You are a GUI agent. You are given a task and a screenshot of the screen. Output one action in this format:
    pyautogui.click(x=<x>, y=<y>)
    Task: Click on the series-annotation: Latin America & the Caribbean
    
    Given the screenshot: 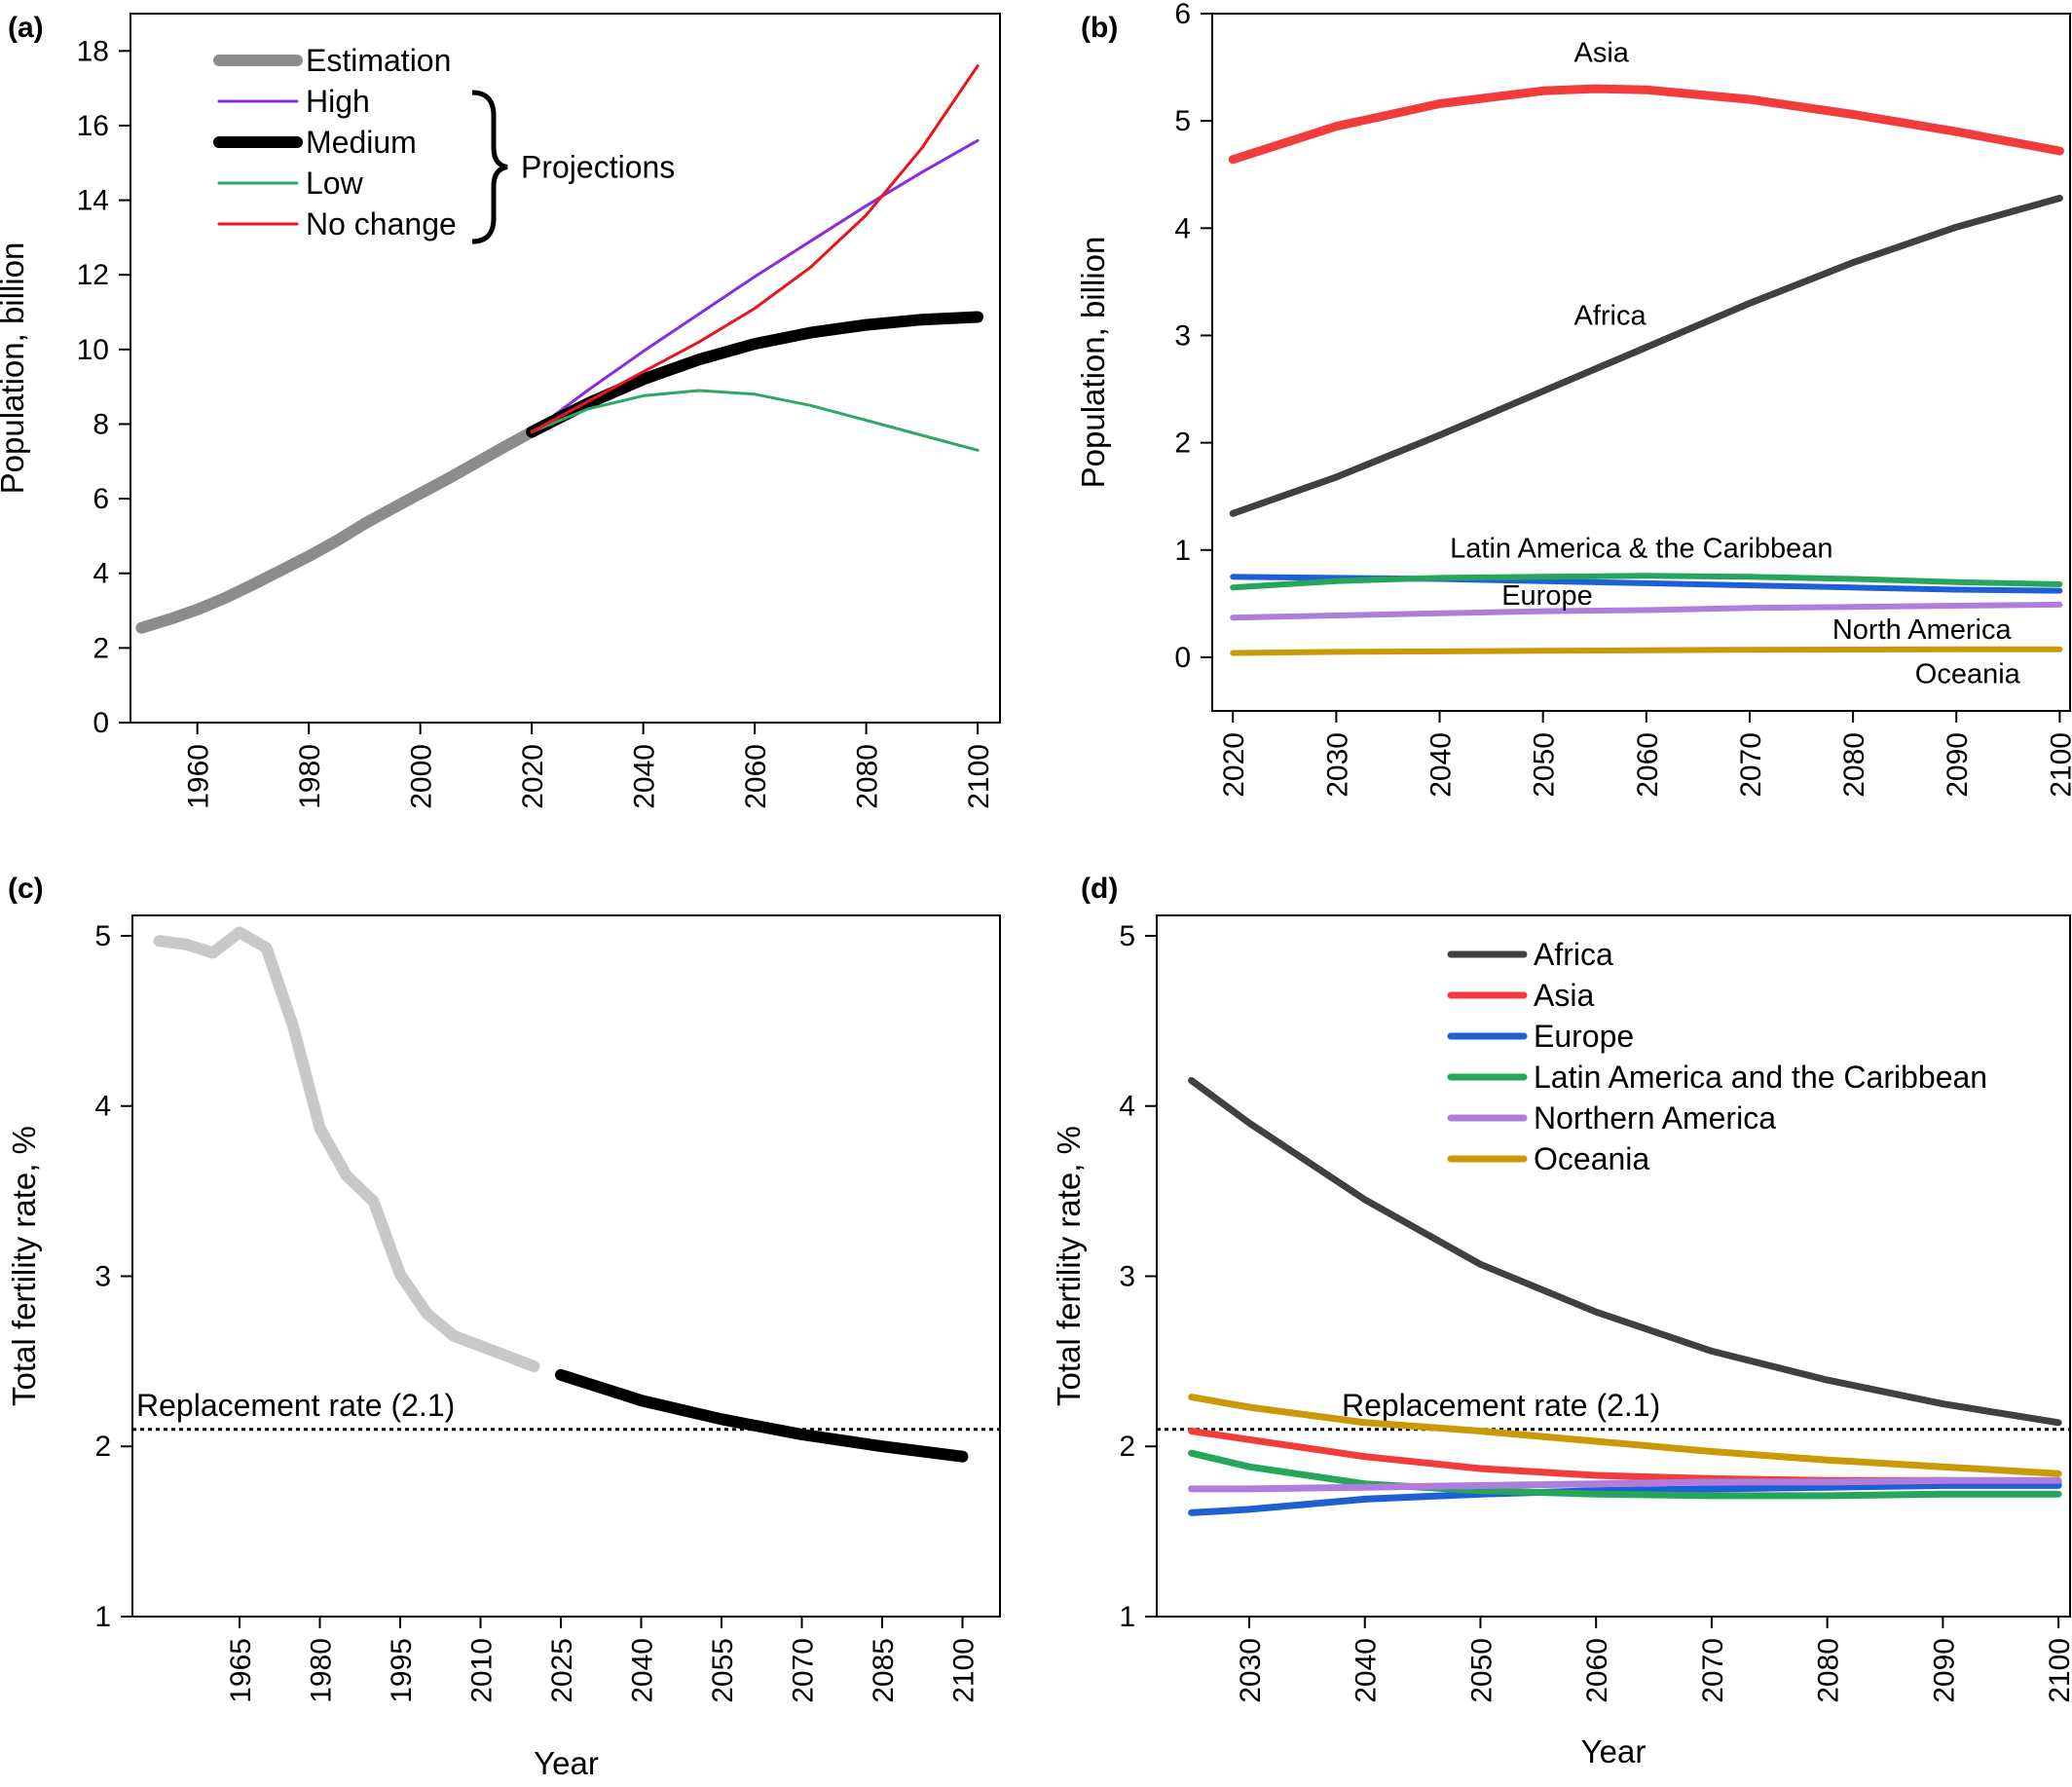 What is the action you would take?
    pyautogui.click(x=1641, y=548)
    